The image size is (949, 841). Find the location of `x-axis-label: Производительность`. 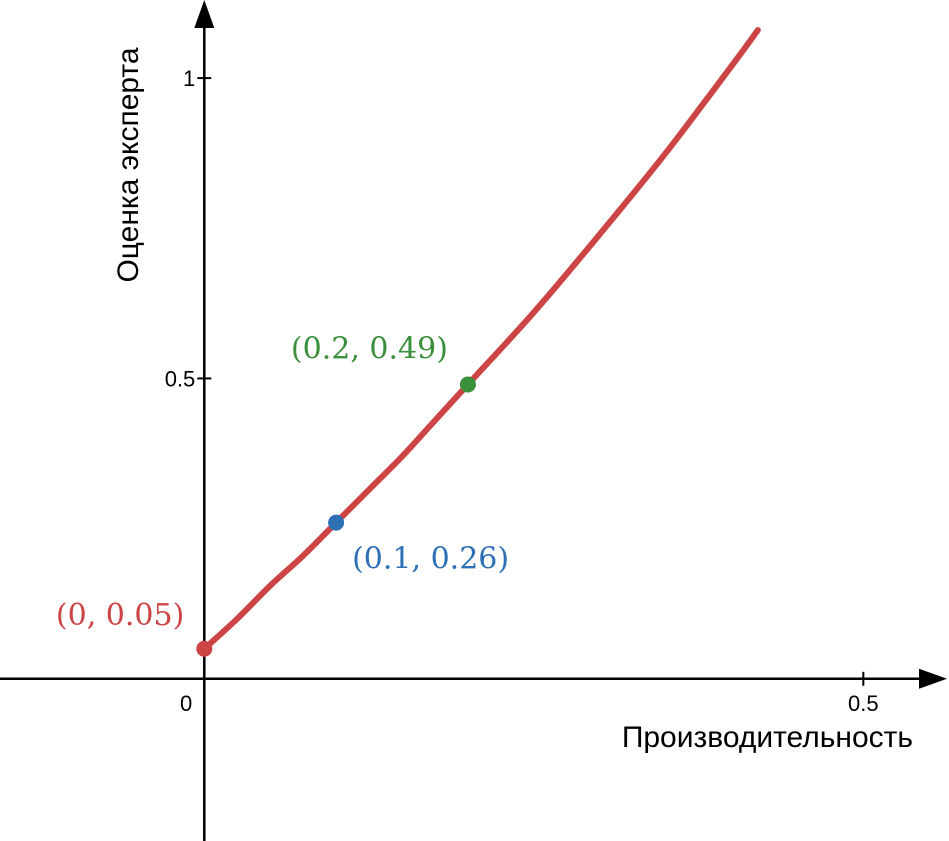

x-axis-label: Производительность is located at coordinates (767, 737).